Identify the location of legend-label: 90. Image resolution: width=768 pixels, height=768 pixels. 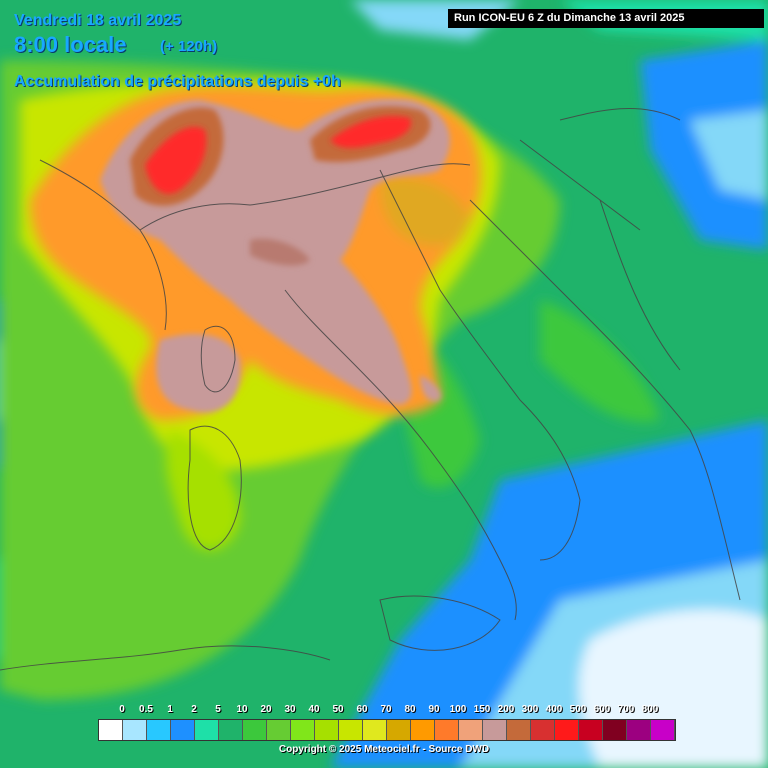
(434, 709).